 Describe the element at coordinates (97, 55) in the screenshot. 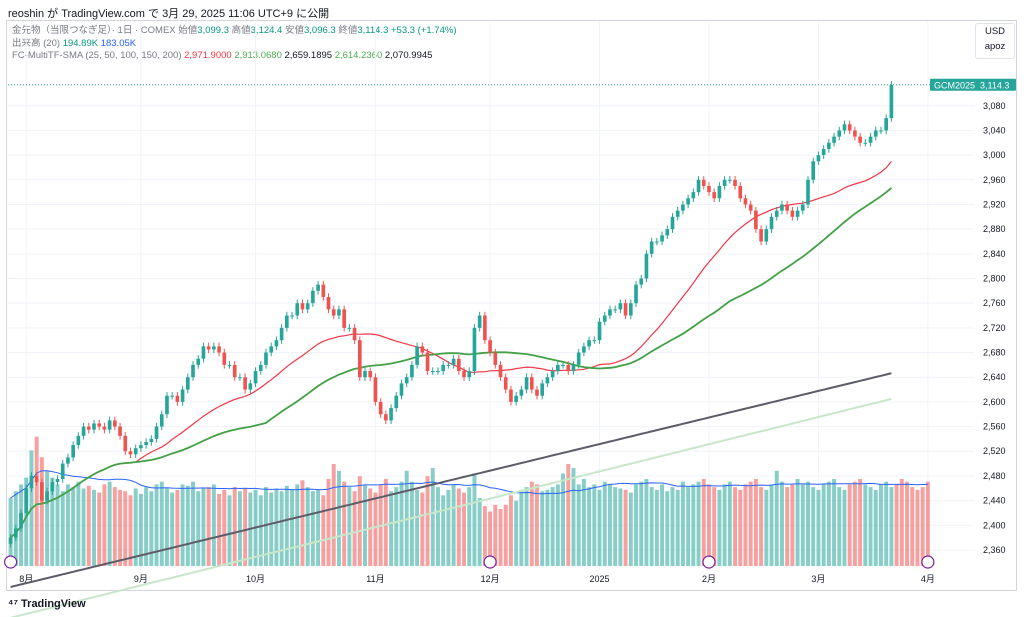

I see `sma-label: FC-MultiTF-SMA (25, 50, 100, 150, 200)` at that location.